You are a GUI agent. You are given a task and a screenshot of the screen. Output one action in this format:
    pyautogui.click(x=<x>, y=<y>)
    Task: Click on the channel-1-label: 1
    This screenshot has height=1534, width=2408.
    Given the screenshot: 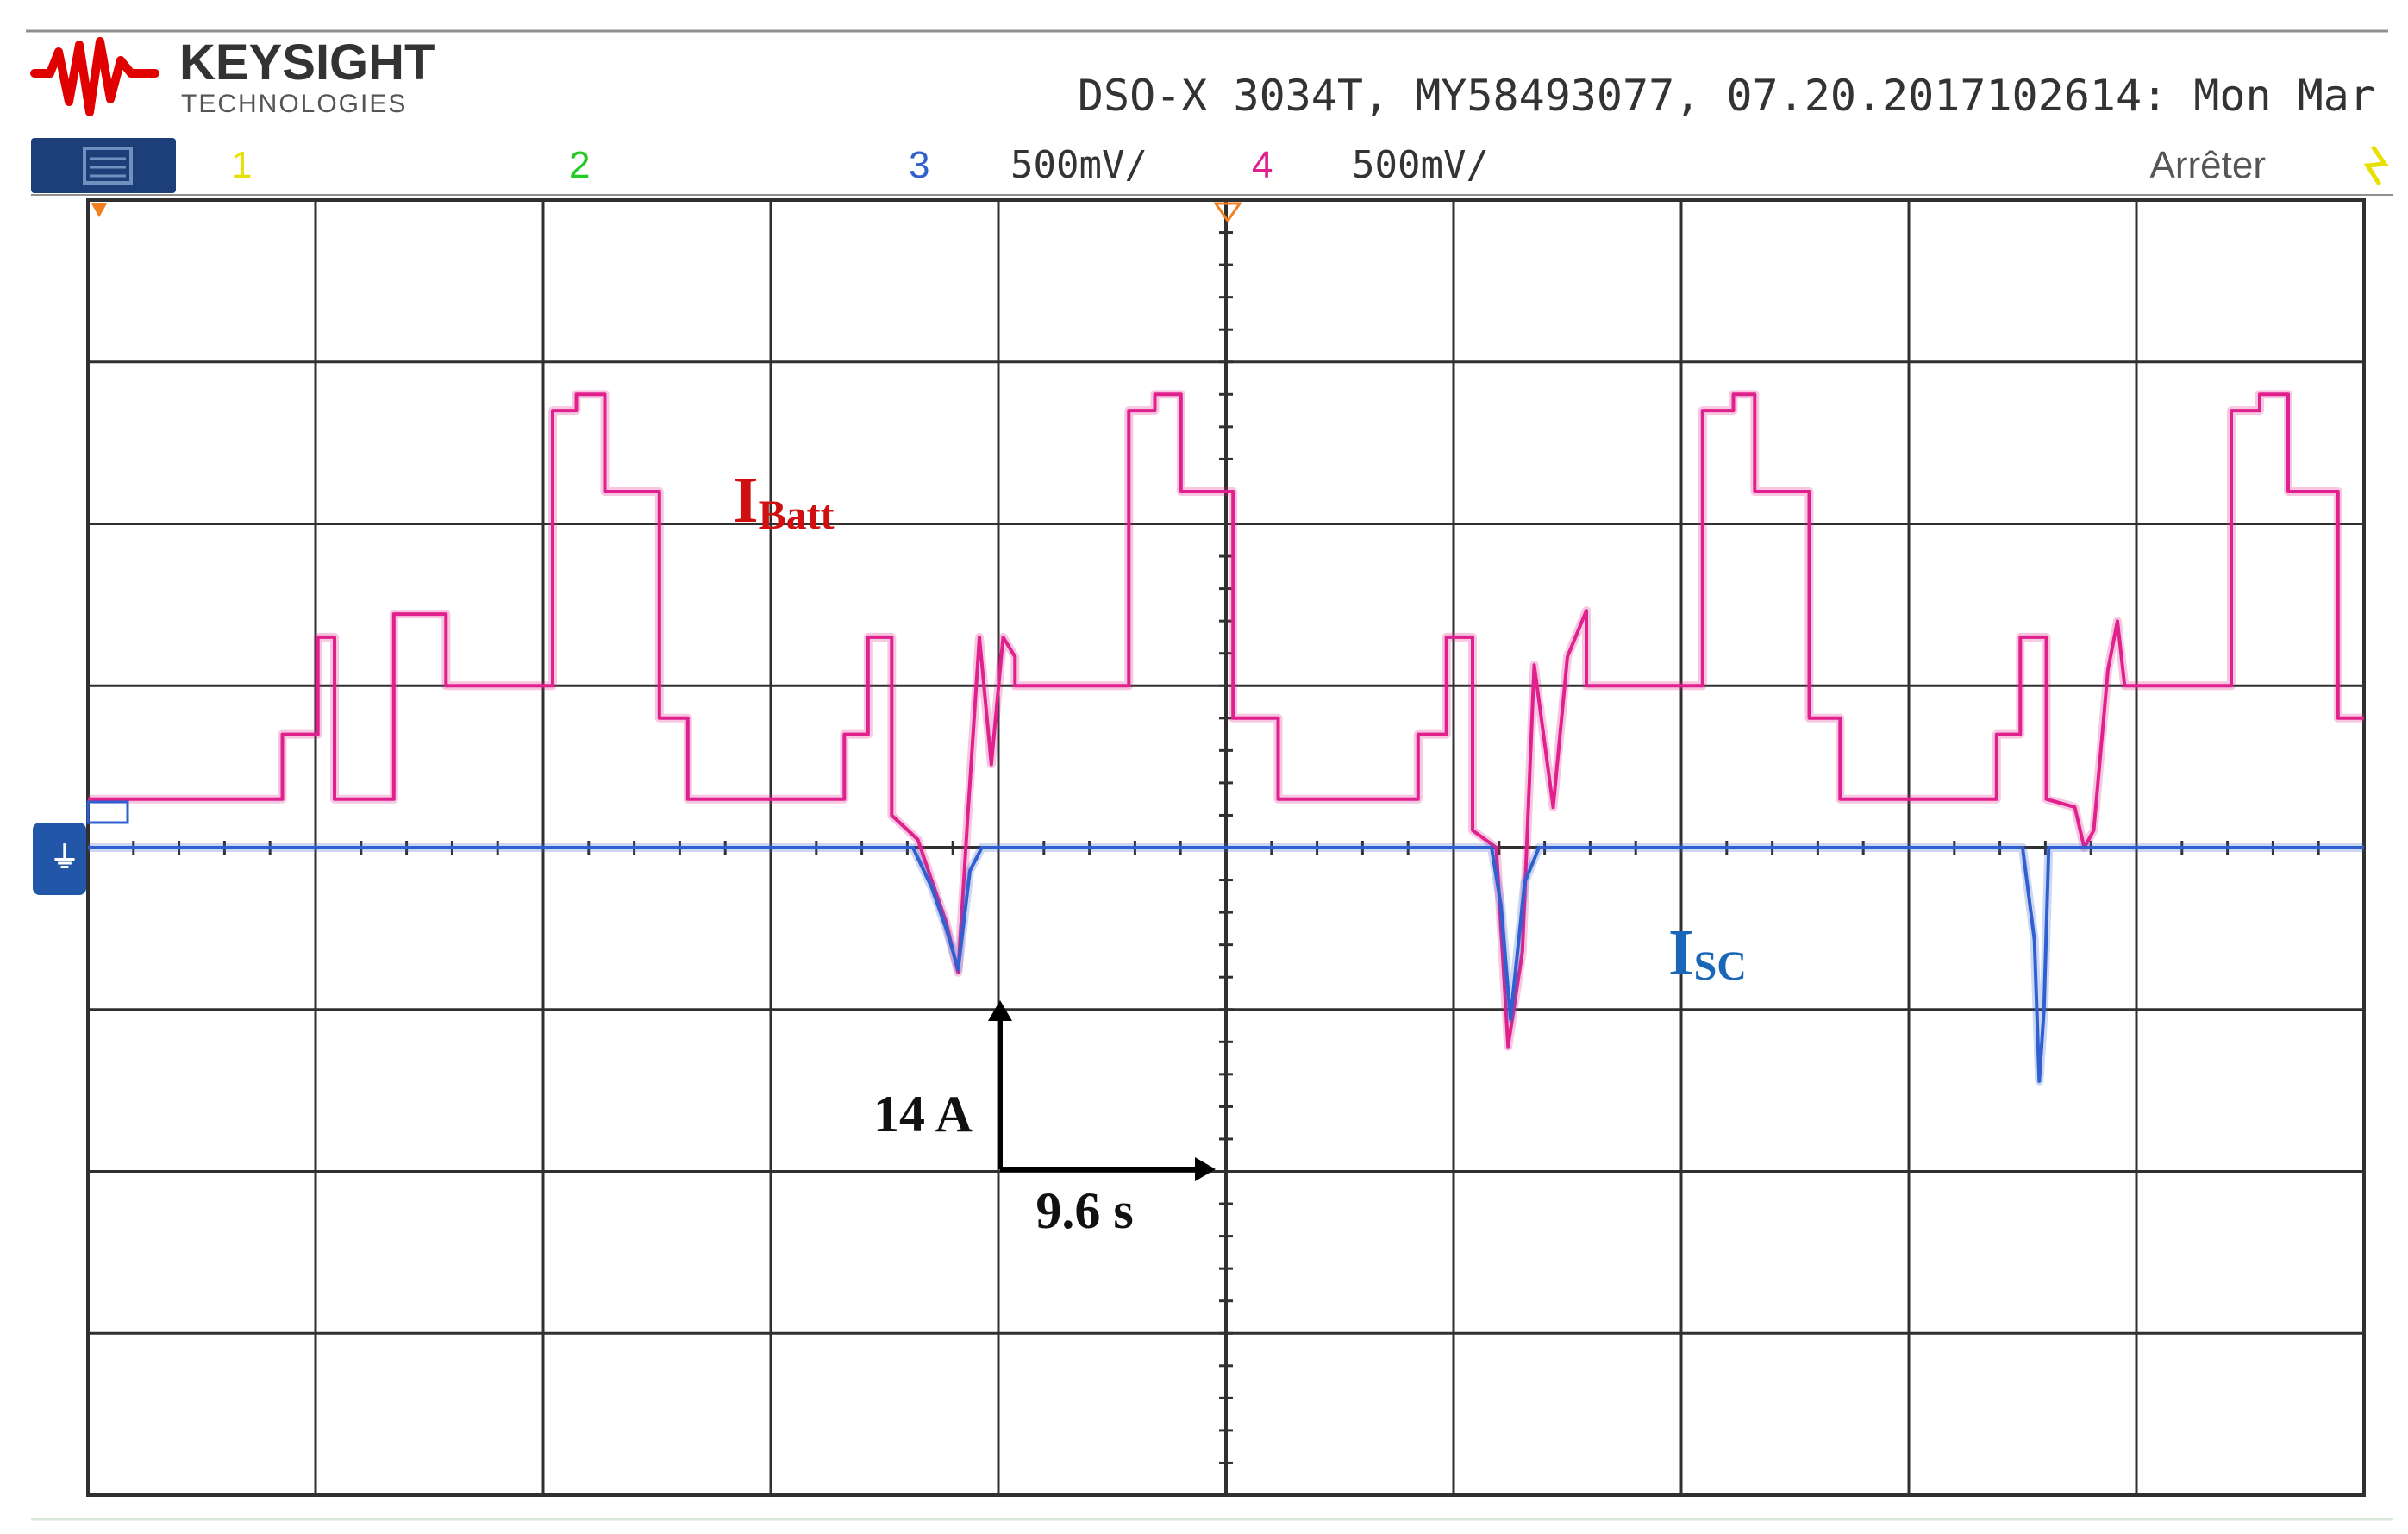 What is the action you would take?
    pyautogui.click(x=241, y=165)
    